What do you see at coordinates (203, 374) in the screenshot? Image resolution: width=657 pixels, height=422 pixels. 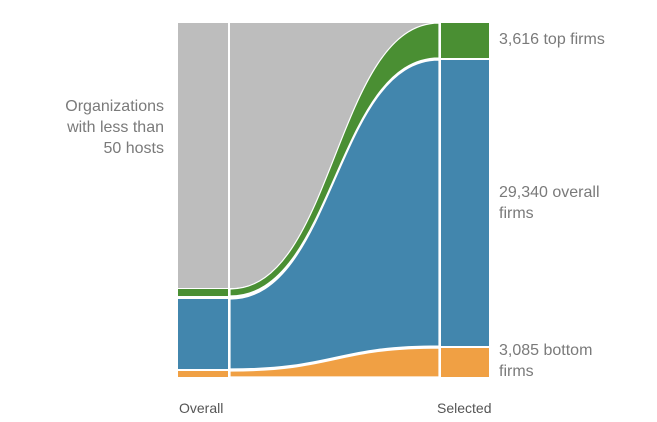 I see `overall-bottom-segment` at bounding box center [203, 374].